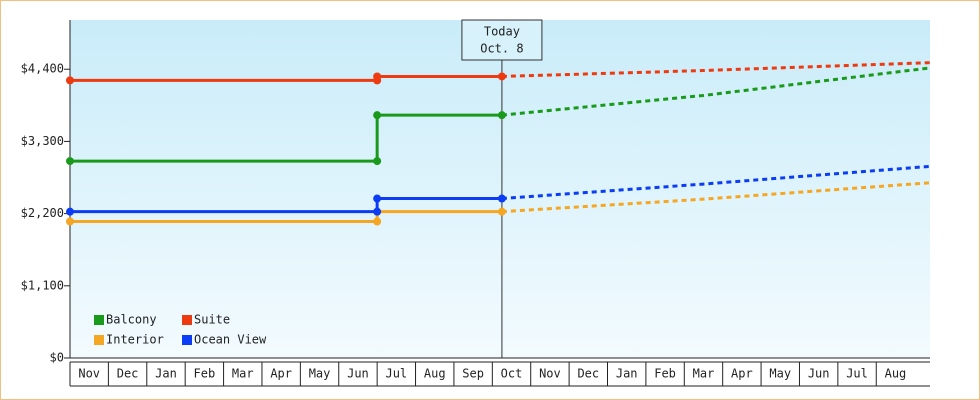 Image resolution: width=980 pixels, height=400 pixels. Describe the element at coordinates (501, 49) in the screenshot. I see `annotation-text: Oct. 8` at that location.